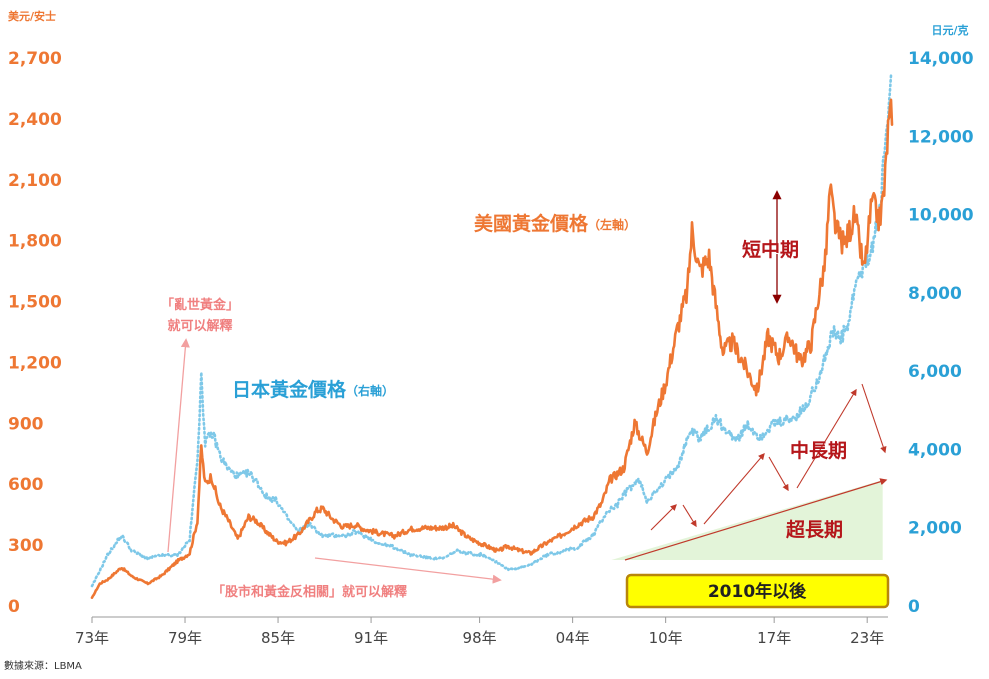 Image resolution: width=989 pixels, height=679 pixels. Describe the element at coordinates (289, 389) in the screenshot. I see `jp-gold-name: 日本黃金價格` at that location.